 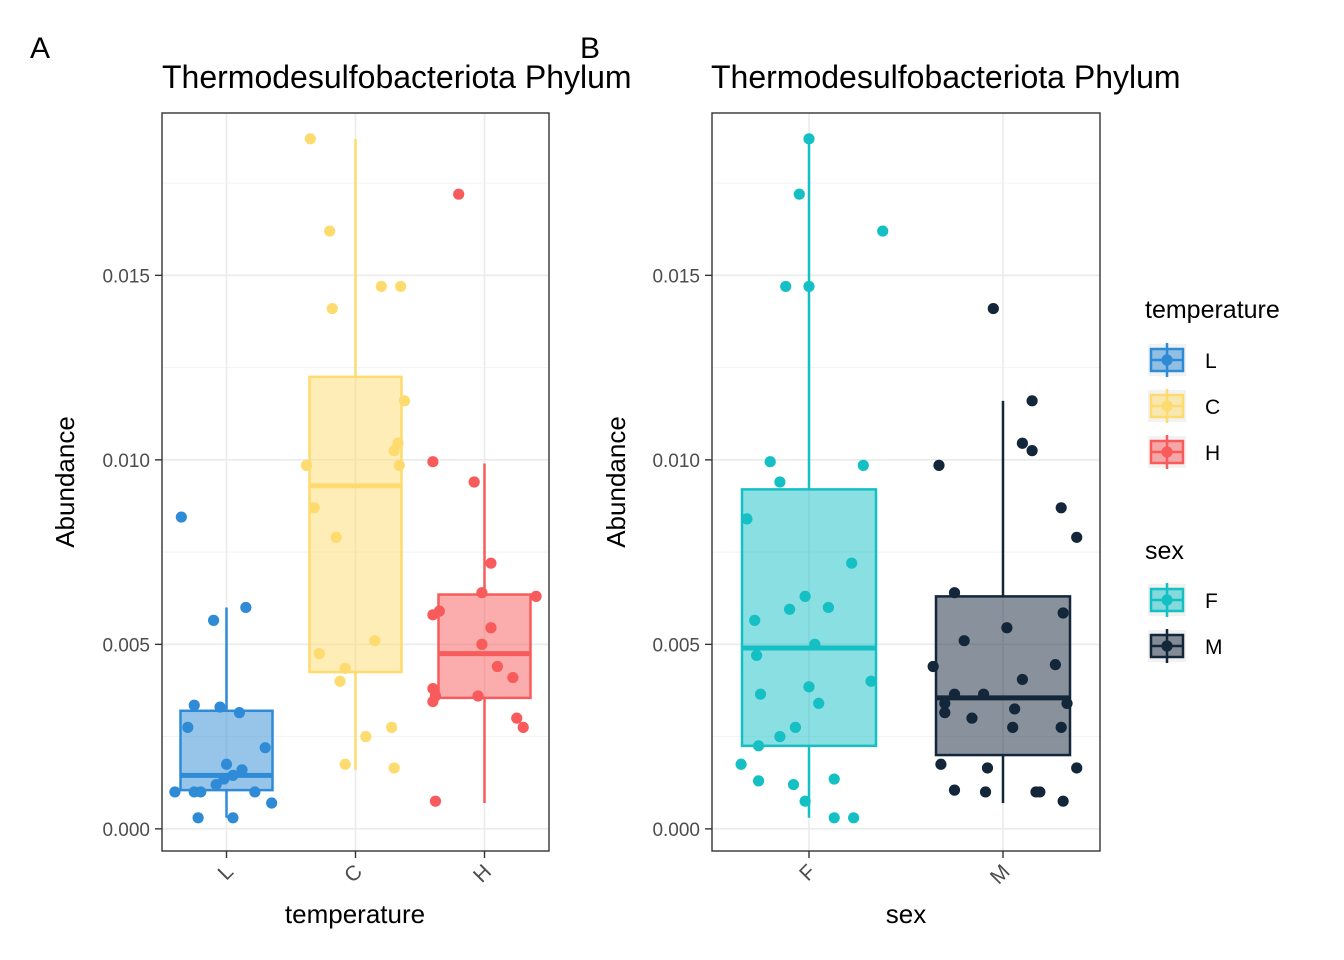 What do you see at coordinates (1211, 361) in the screenshot?
I see `legend-label-L: L` at bounding box center [1211, 361].